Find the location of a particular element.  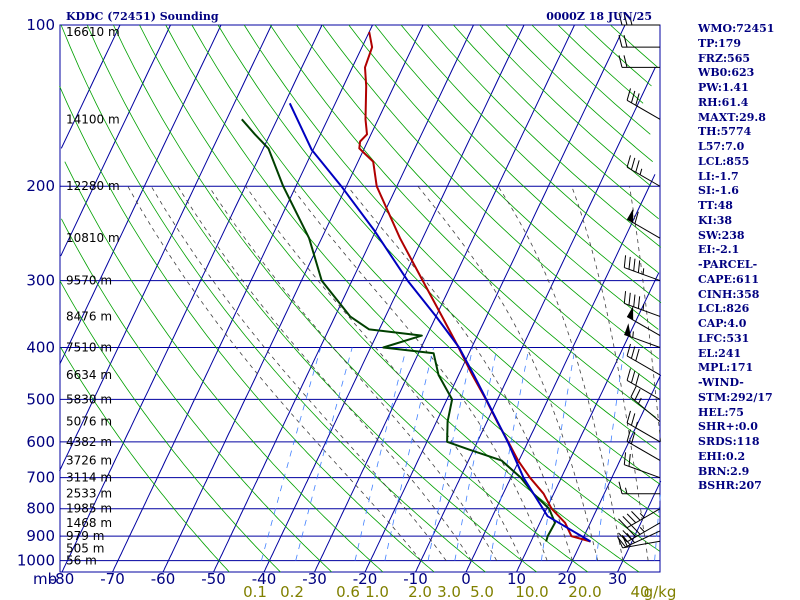

pressure-tick-label: 500 is located at coordinates (40, 399).